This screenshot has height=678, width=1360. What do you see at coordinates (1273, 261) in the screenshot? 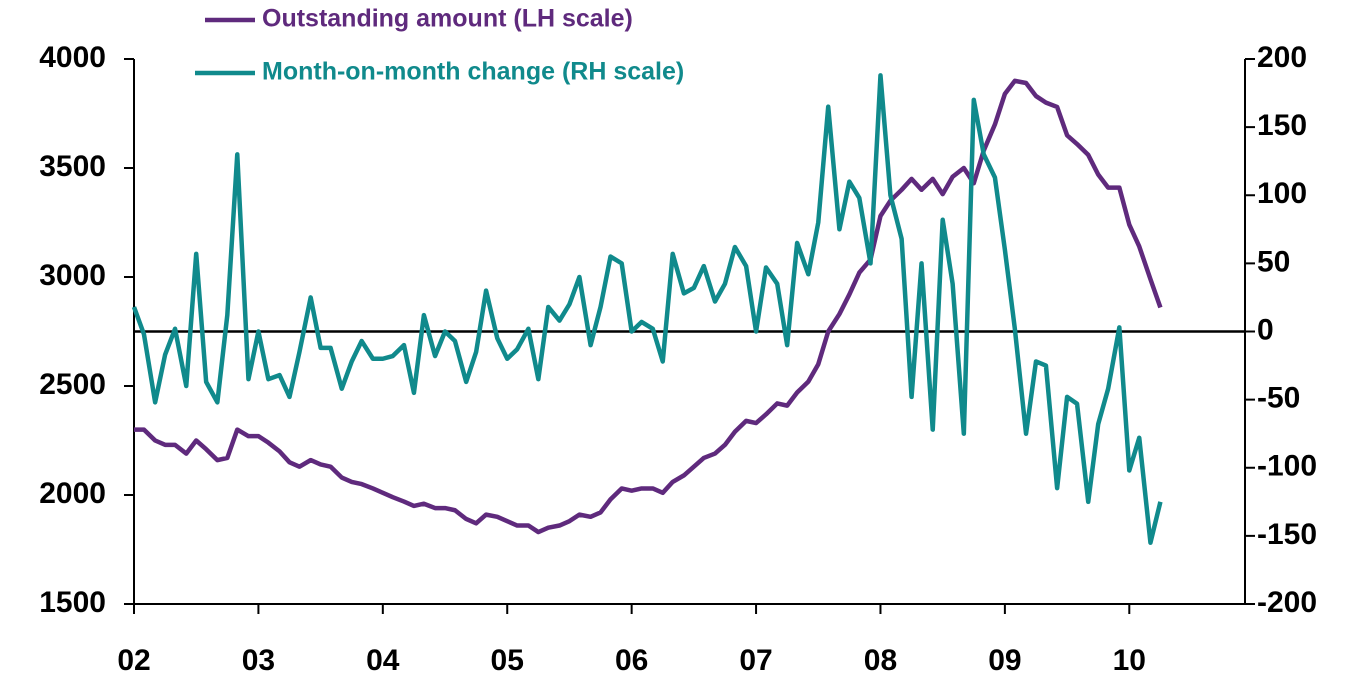
I see `y2-tick-label: 50` at bounding box center [1273, 261].